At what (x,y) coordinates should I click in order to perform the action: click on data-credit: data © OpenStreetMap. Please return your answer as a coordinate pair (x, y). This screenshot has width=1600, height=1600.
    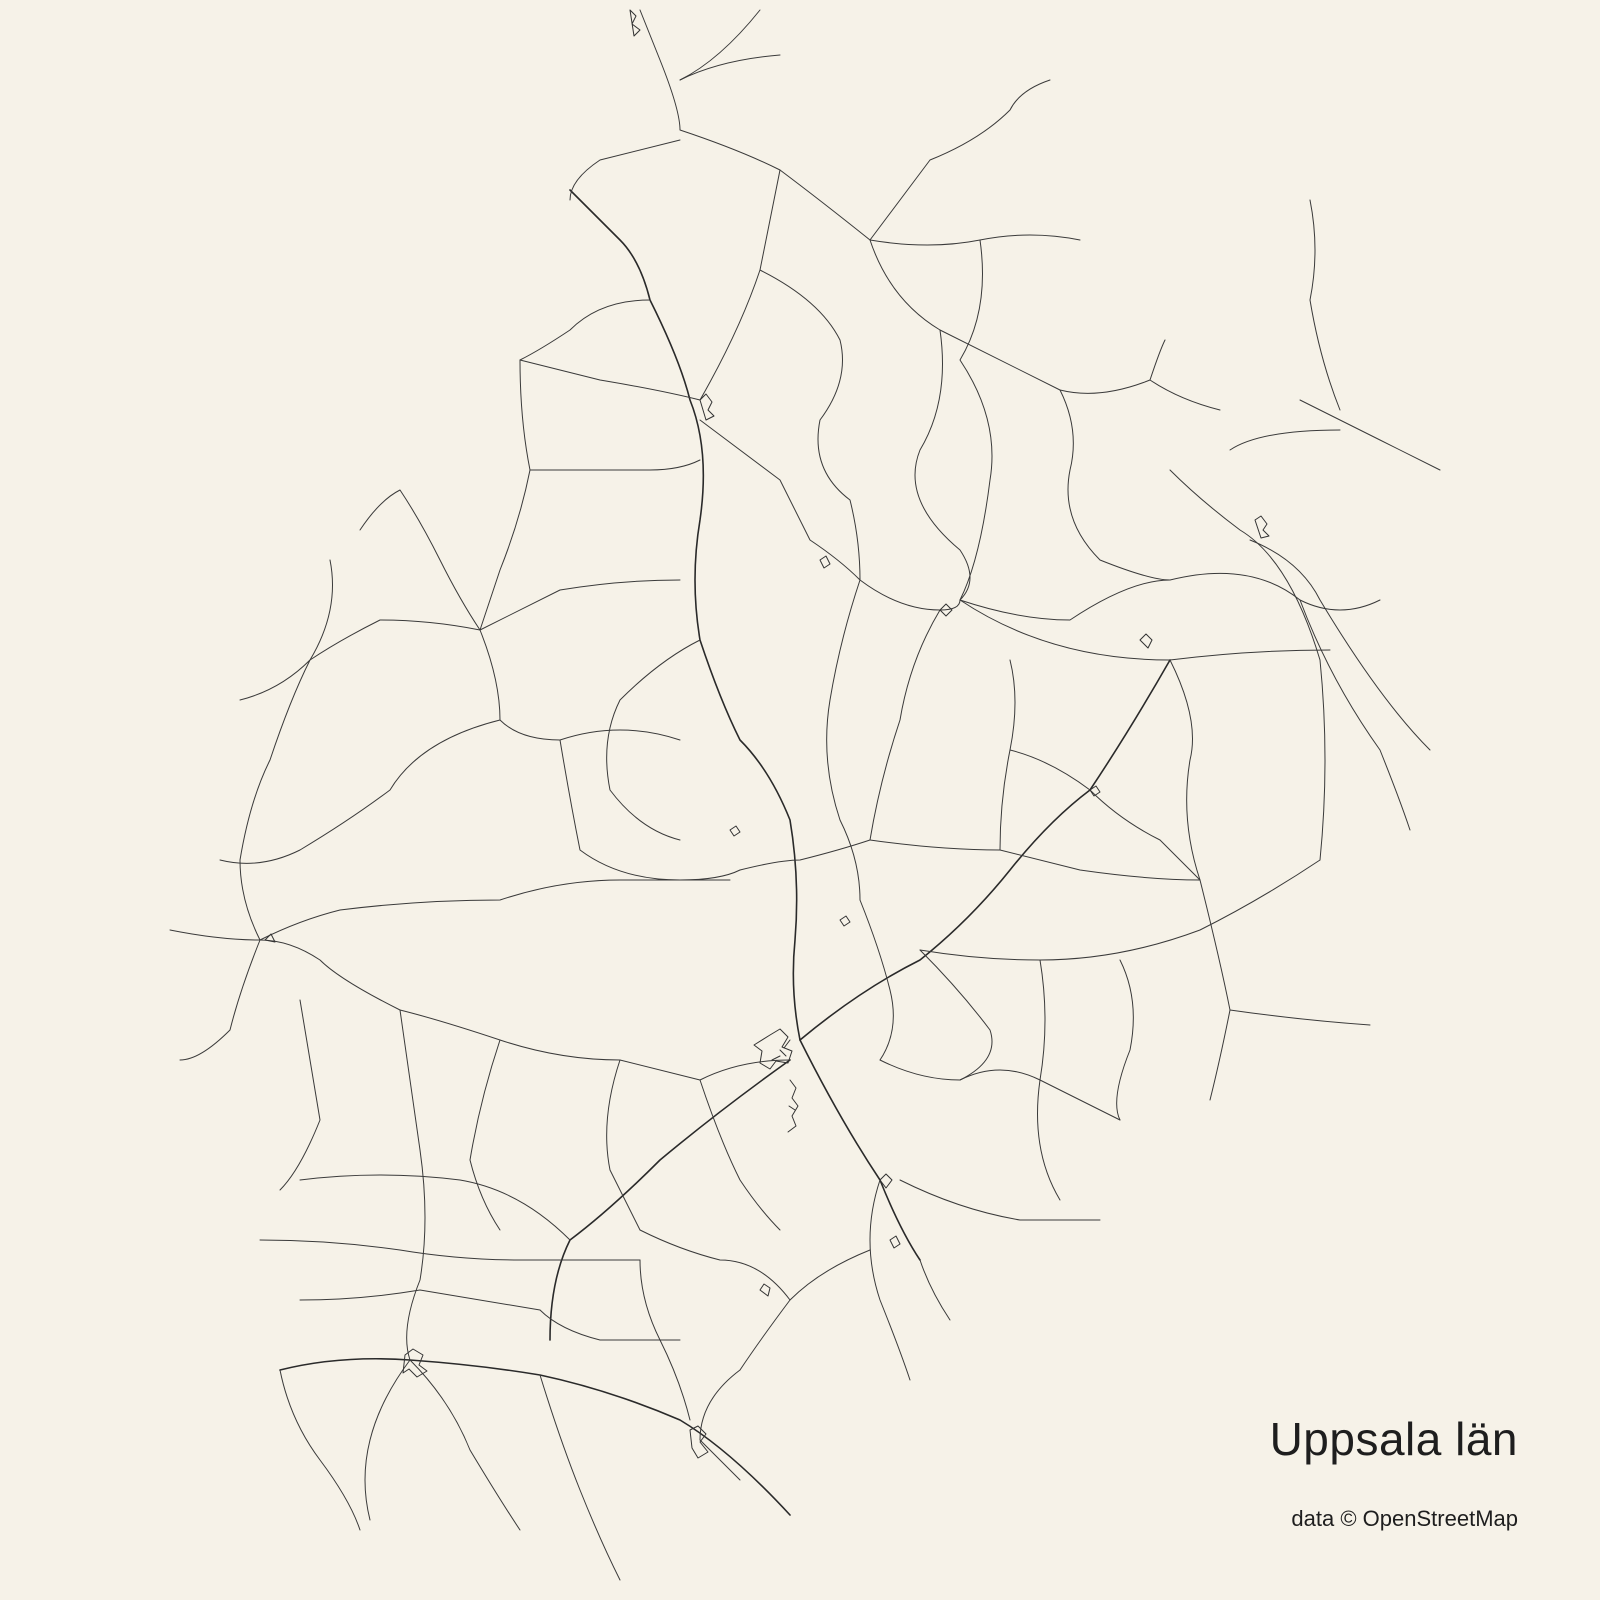
    Looking at the image, I should click on (1404, 1518).